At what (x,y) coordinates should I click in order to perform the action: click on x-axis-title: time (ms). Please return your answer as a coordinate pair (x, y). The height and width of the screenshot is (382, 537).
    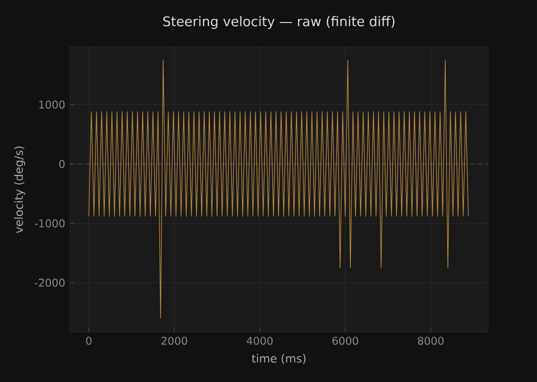
    Looking at the image, I should click on (279, 359).